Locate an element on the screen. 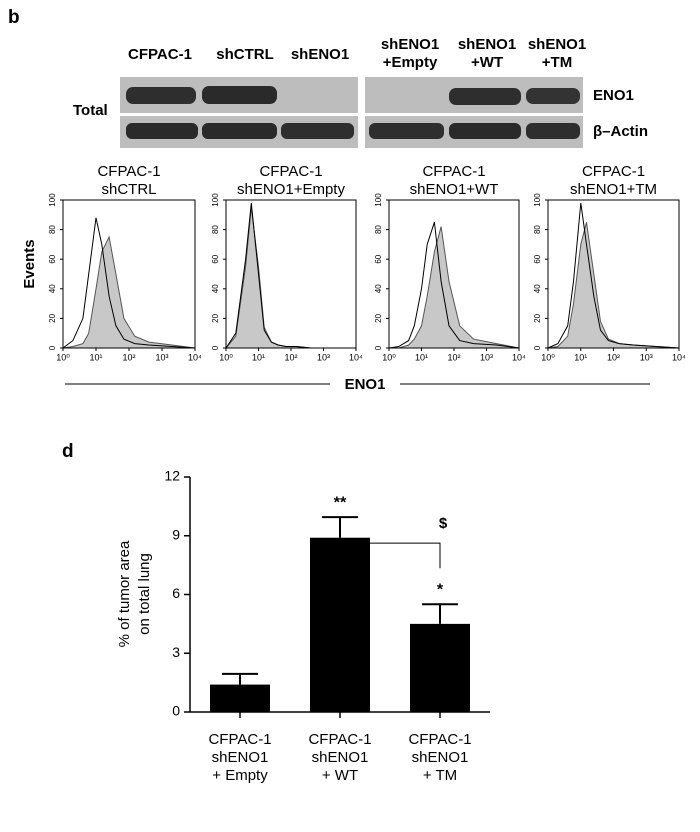 The image size is (700, 832). x-axis-label: ENO1 is located at coordinates (365, 384).